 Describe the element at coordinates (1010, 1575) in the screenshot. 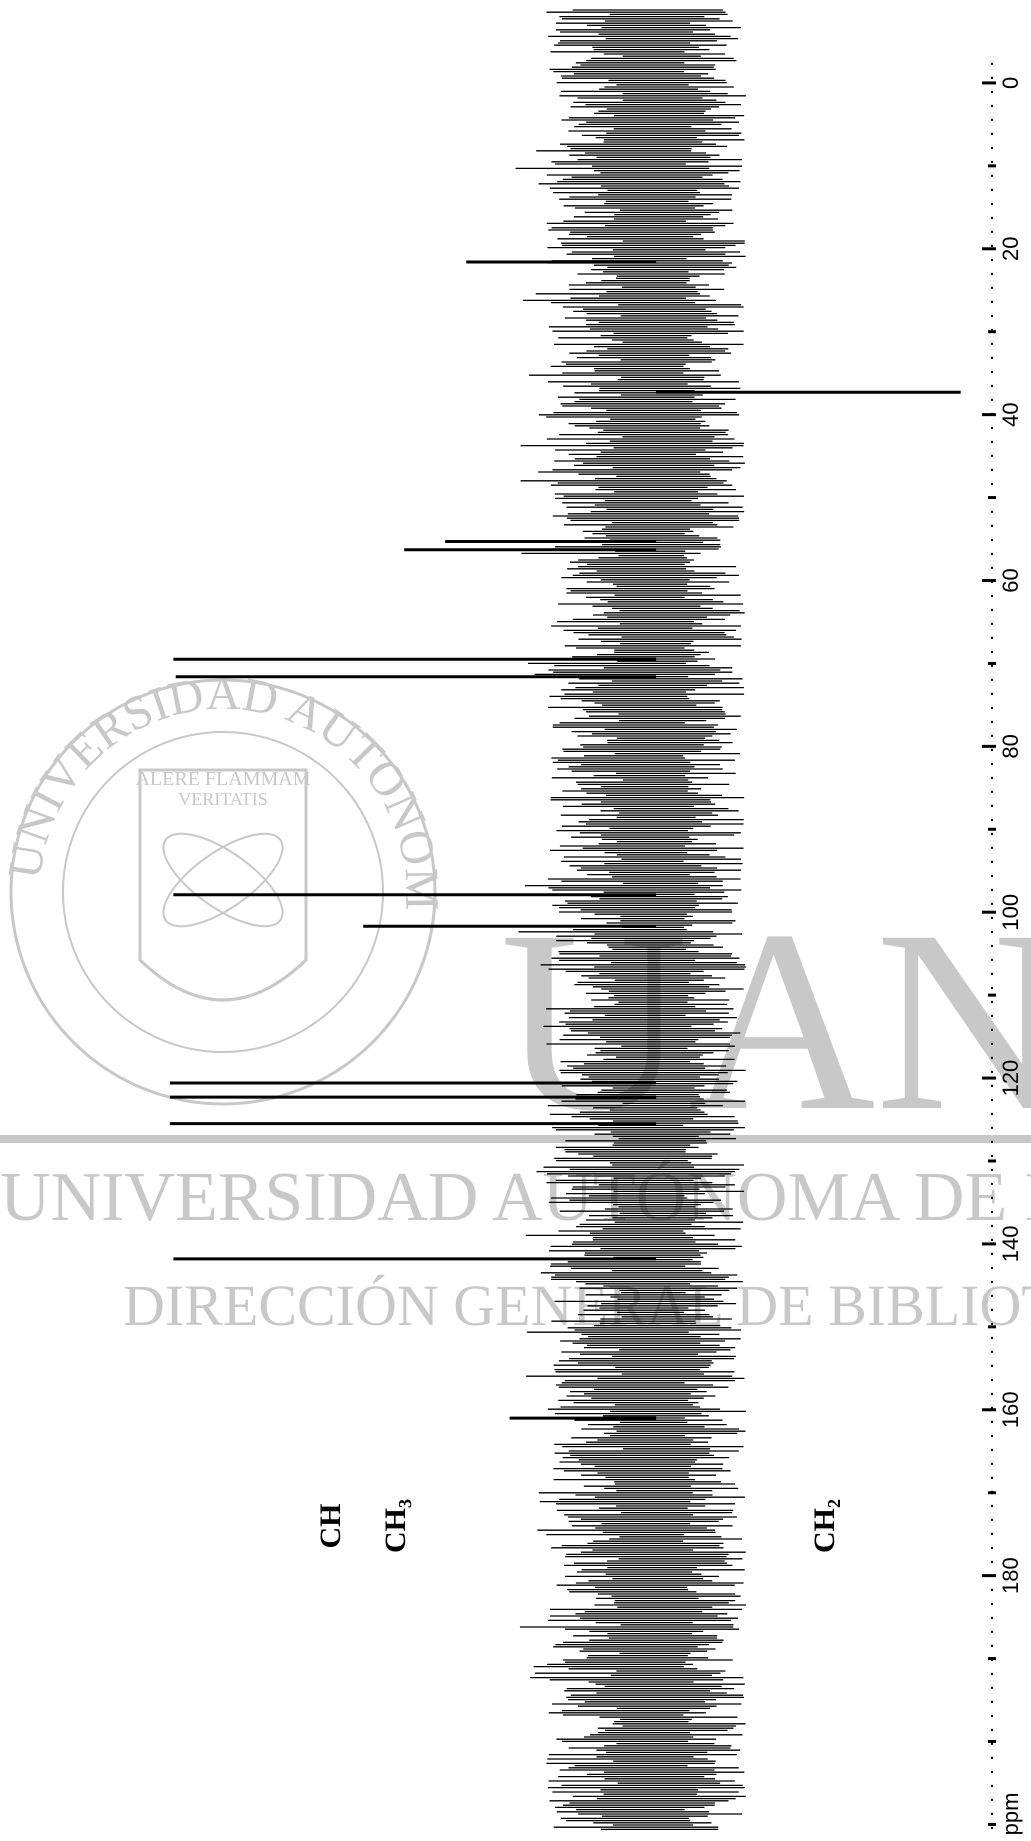

I see `x-tick-label: 180` at that location.